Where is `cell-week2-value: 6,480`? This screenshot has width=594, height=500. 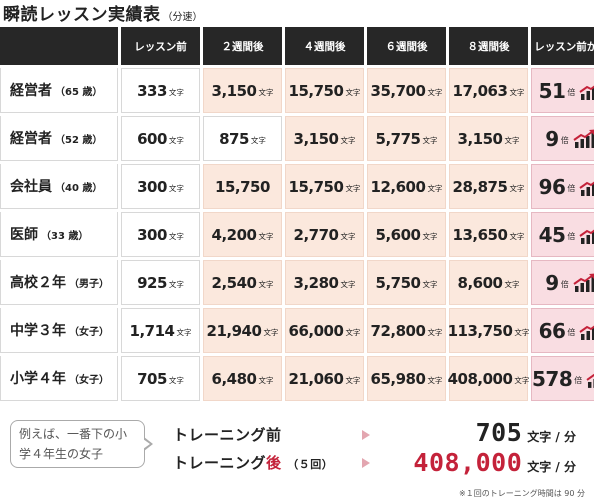 cell-week2-value: 6,480 is located at coordinates (234, 378).